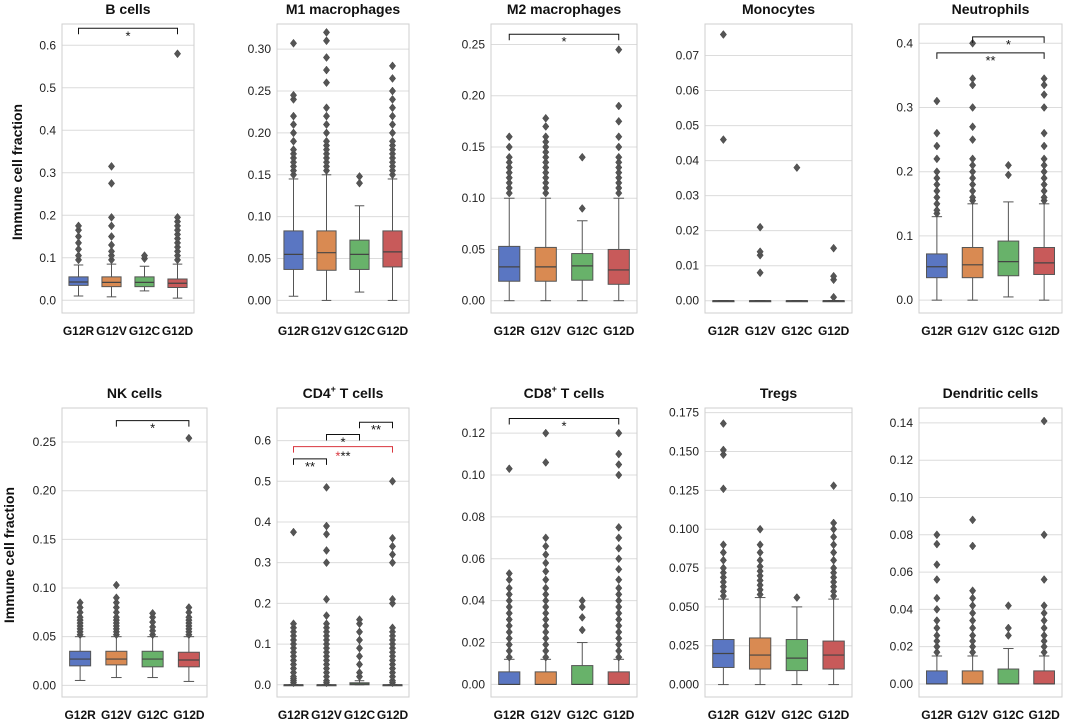  Describe the element at coordinates (902, 609) in the screenshot. I see `y-tick-label: 0.04` at that location.